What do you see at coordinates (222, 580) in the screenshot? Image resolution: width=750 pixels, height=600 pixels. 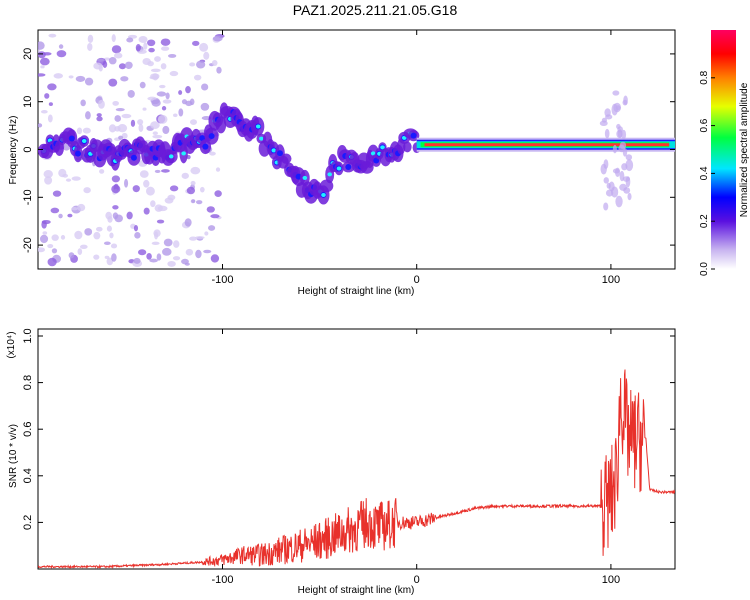 I see `bottom-x-tick-label: -100` at bounding box center [222, 580].